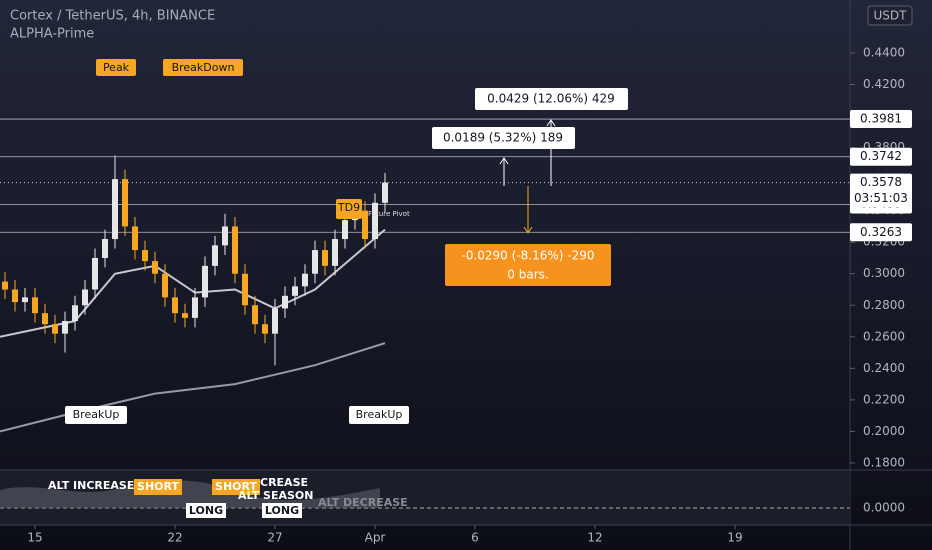 This screenshot has width=932, height=550. Describe the element at coordinates (881, 190) in the screenshot. I see `last-price-box` at that location.